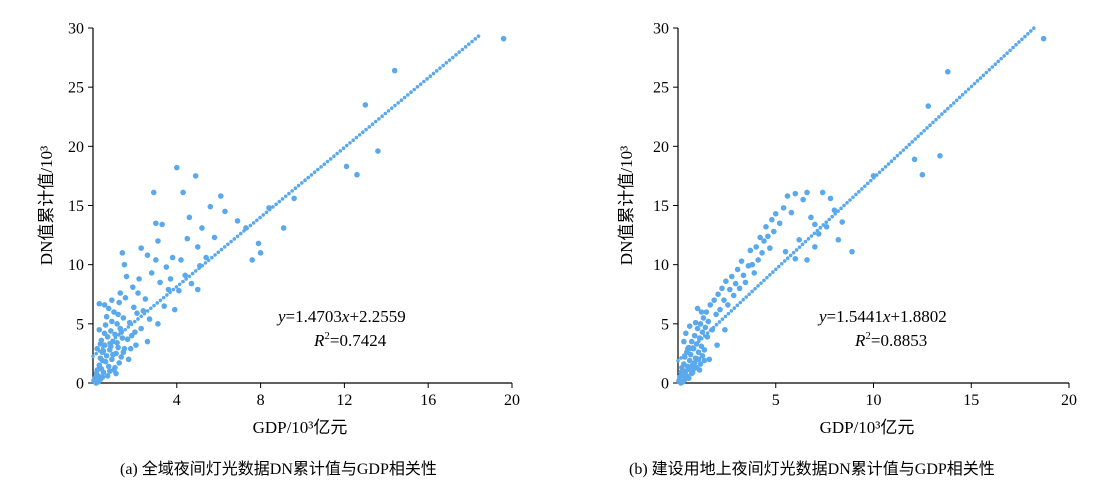 The width and height of the screenshot is (1115, 492). Describe the element at coordinates (882, 316) in the screenshot. I see `regression-equation: y=1.5441x+1.8802` at that location.